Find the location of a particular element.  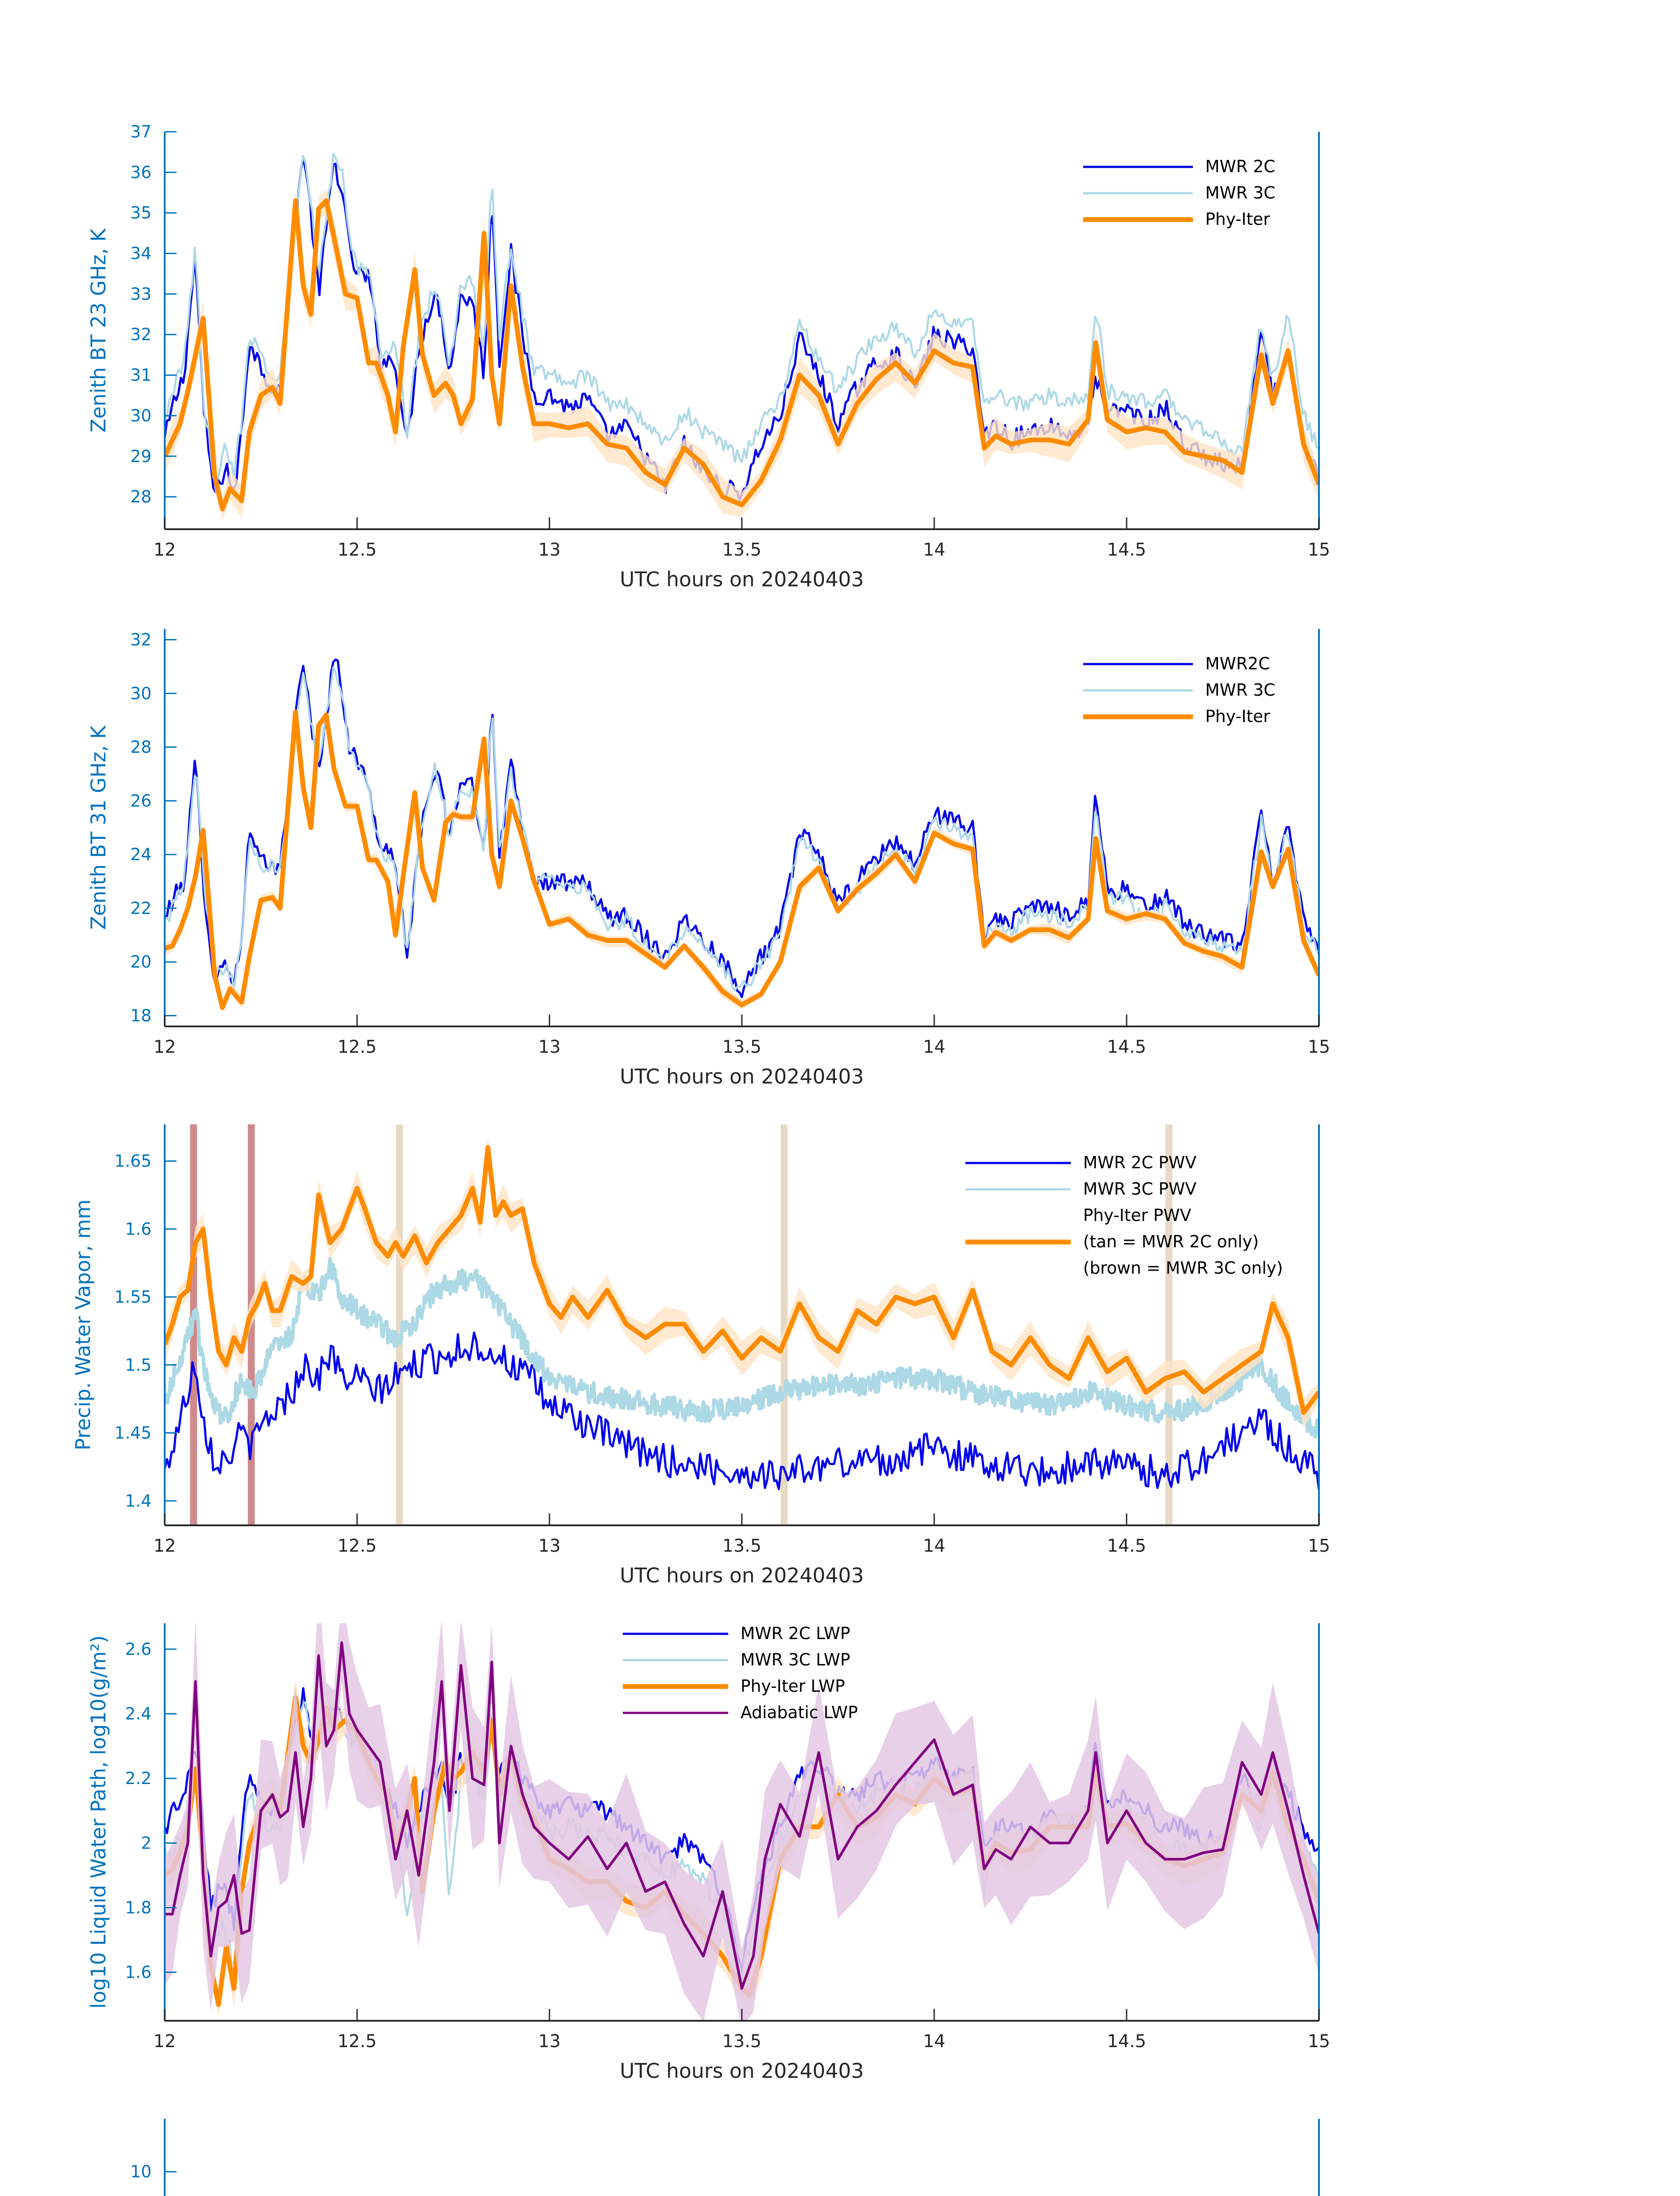

y-axis-label: Zenith BT 23 GHz, K is located at coordinates (98, 330).